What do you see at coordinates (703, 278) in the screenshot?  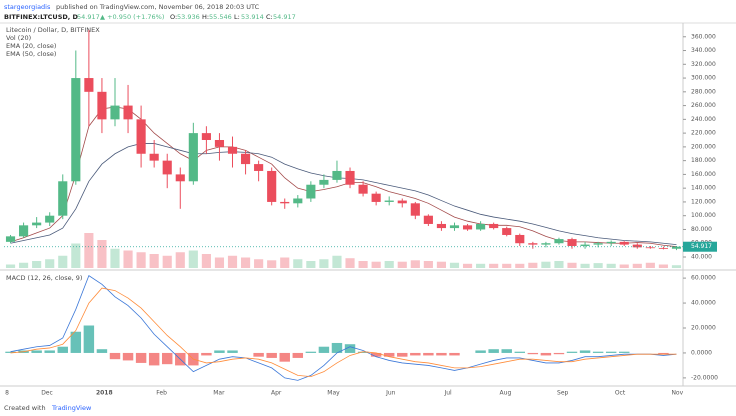 I see `y-tick-label: 60.0000` at bounding box center [703, 278].